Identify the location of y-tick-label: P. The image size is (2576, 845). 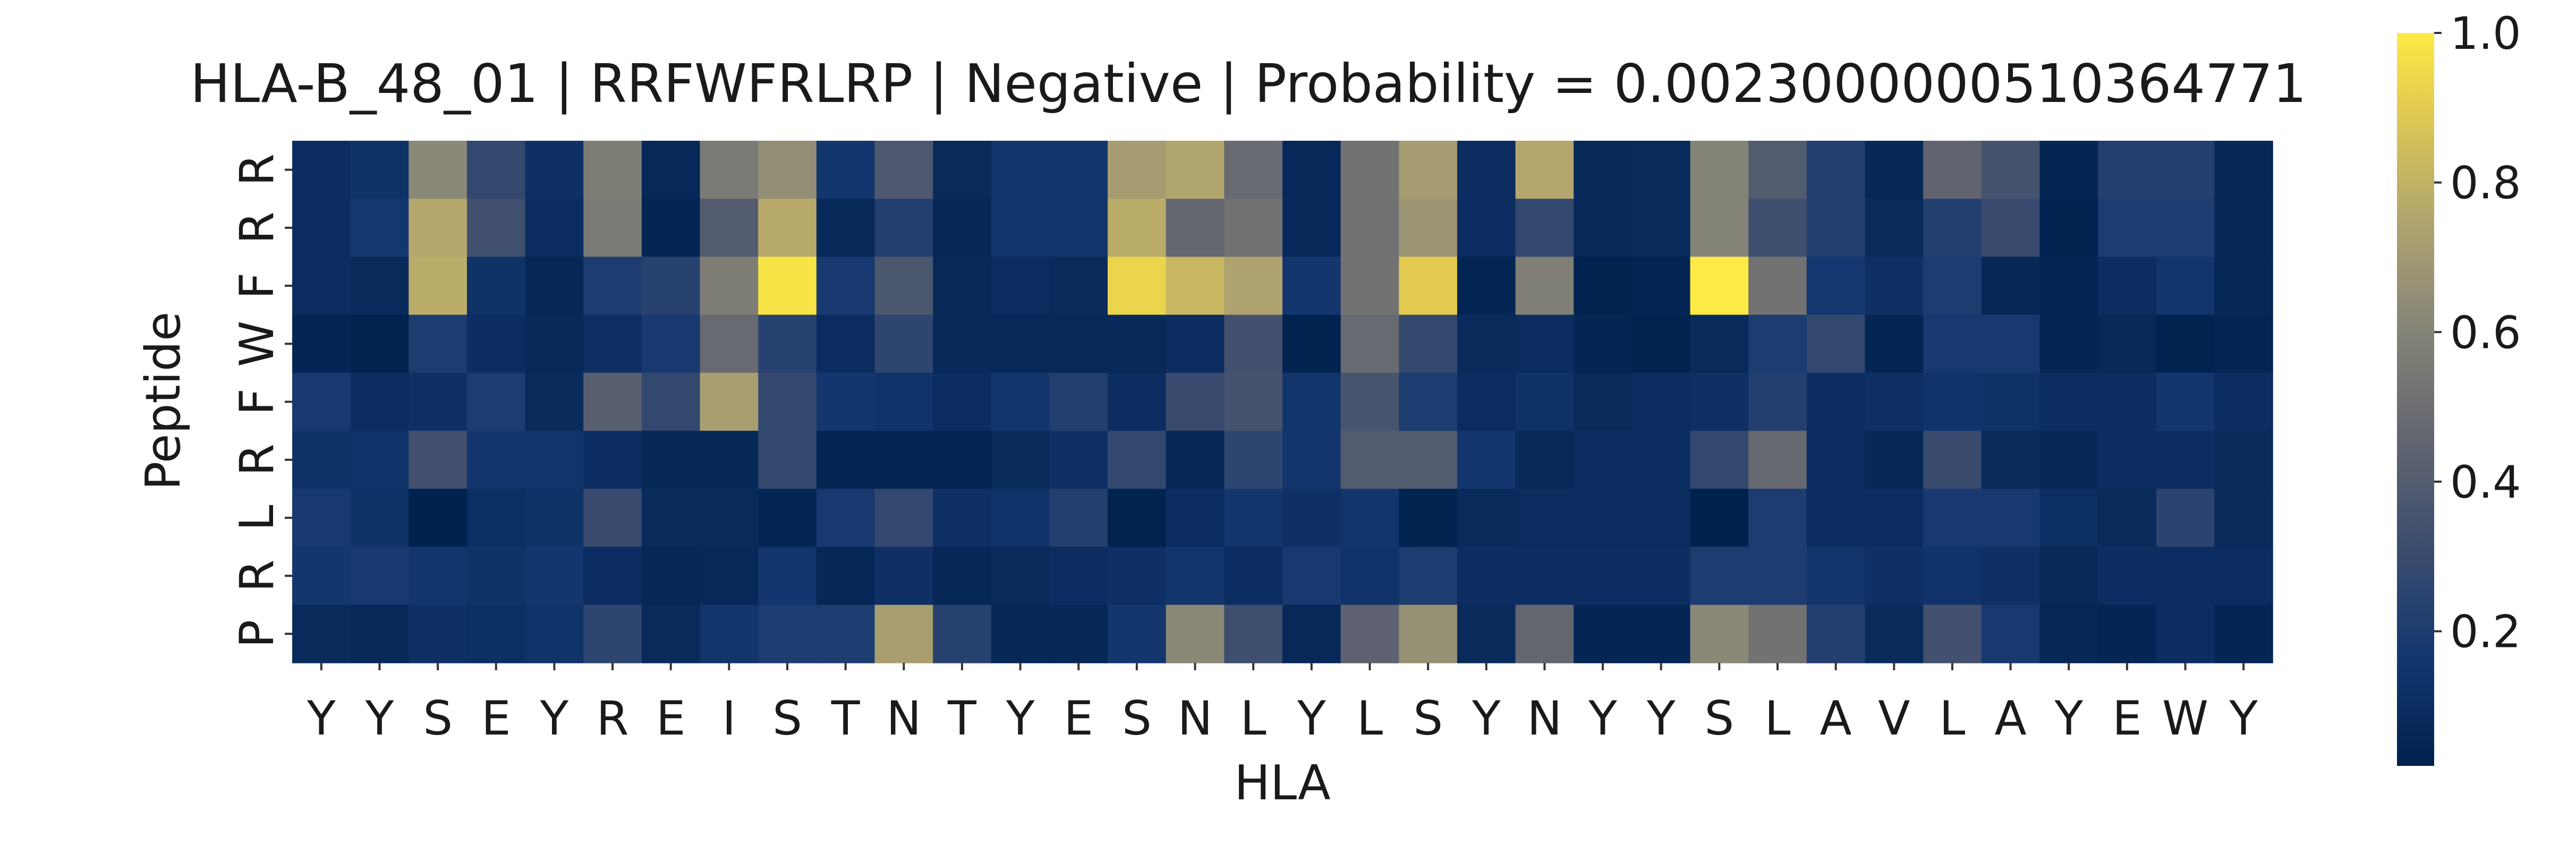
(256, 634).